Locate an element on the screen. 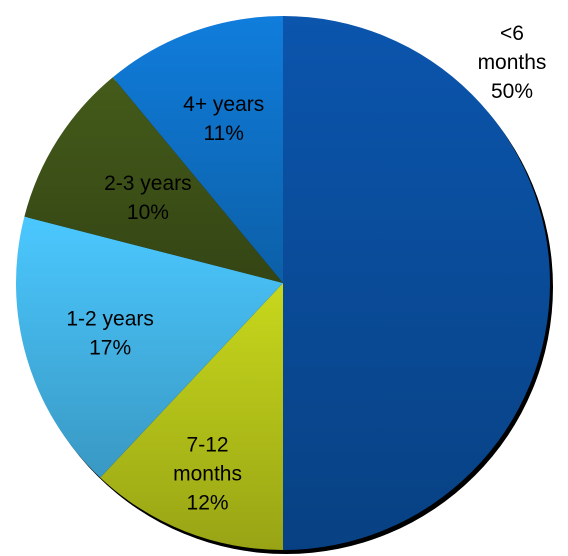 The height and width of the screenshot is (556, 568). pie-label-1-2-years: 1-2 years 17% is located at coordinates (110, 334).